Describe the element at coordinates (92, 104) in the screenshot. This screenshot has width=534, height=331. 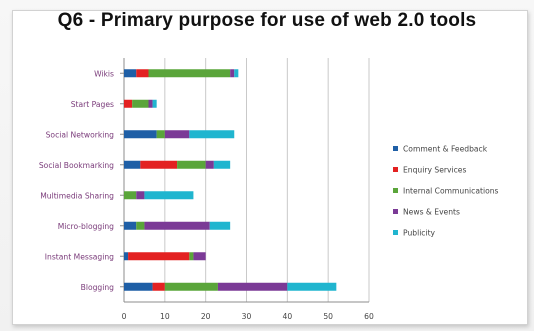
I see `category-label: Start Pages` at that location.